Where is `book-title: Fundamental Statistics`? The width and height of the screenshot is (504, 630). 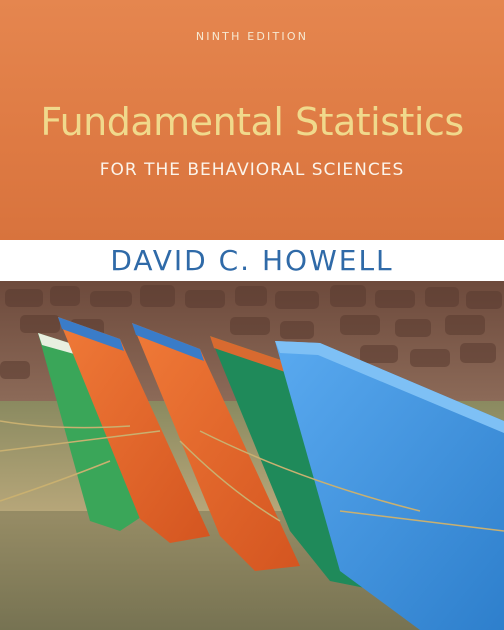 book-title: Fundamental Statistics is located at coordinates (252, 122).